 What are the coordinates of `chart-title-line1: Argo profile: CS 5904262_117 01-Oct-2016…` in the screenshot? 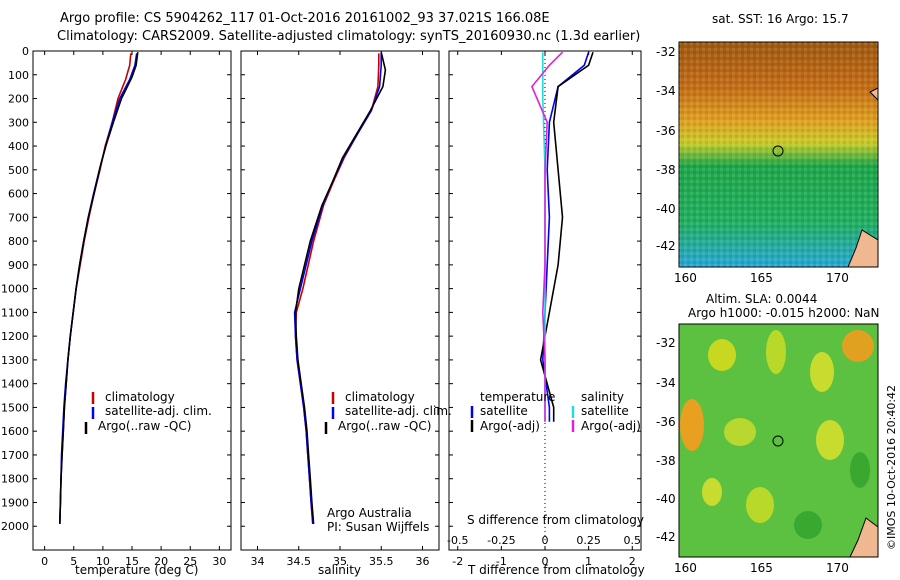 It's located at (305, 18).